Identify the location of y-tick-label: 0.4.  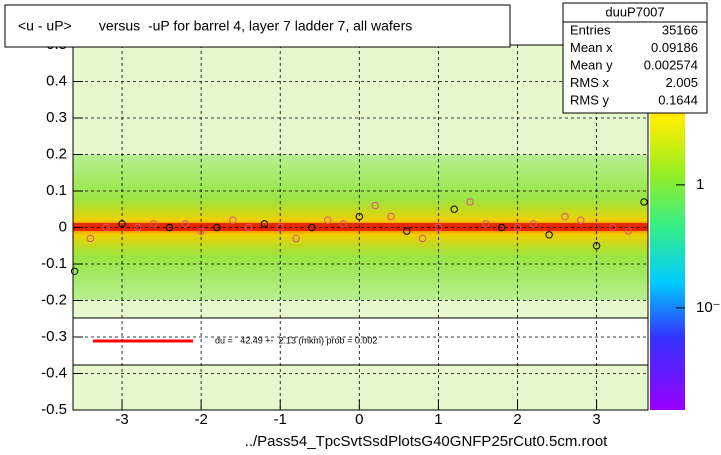
(56, 80).